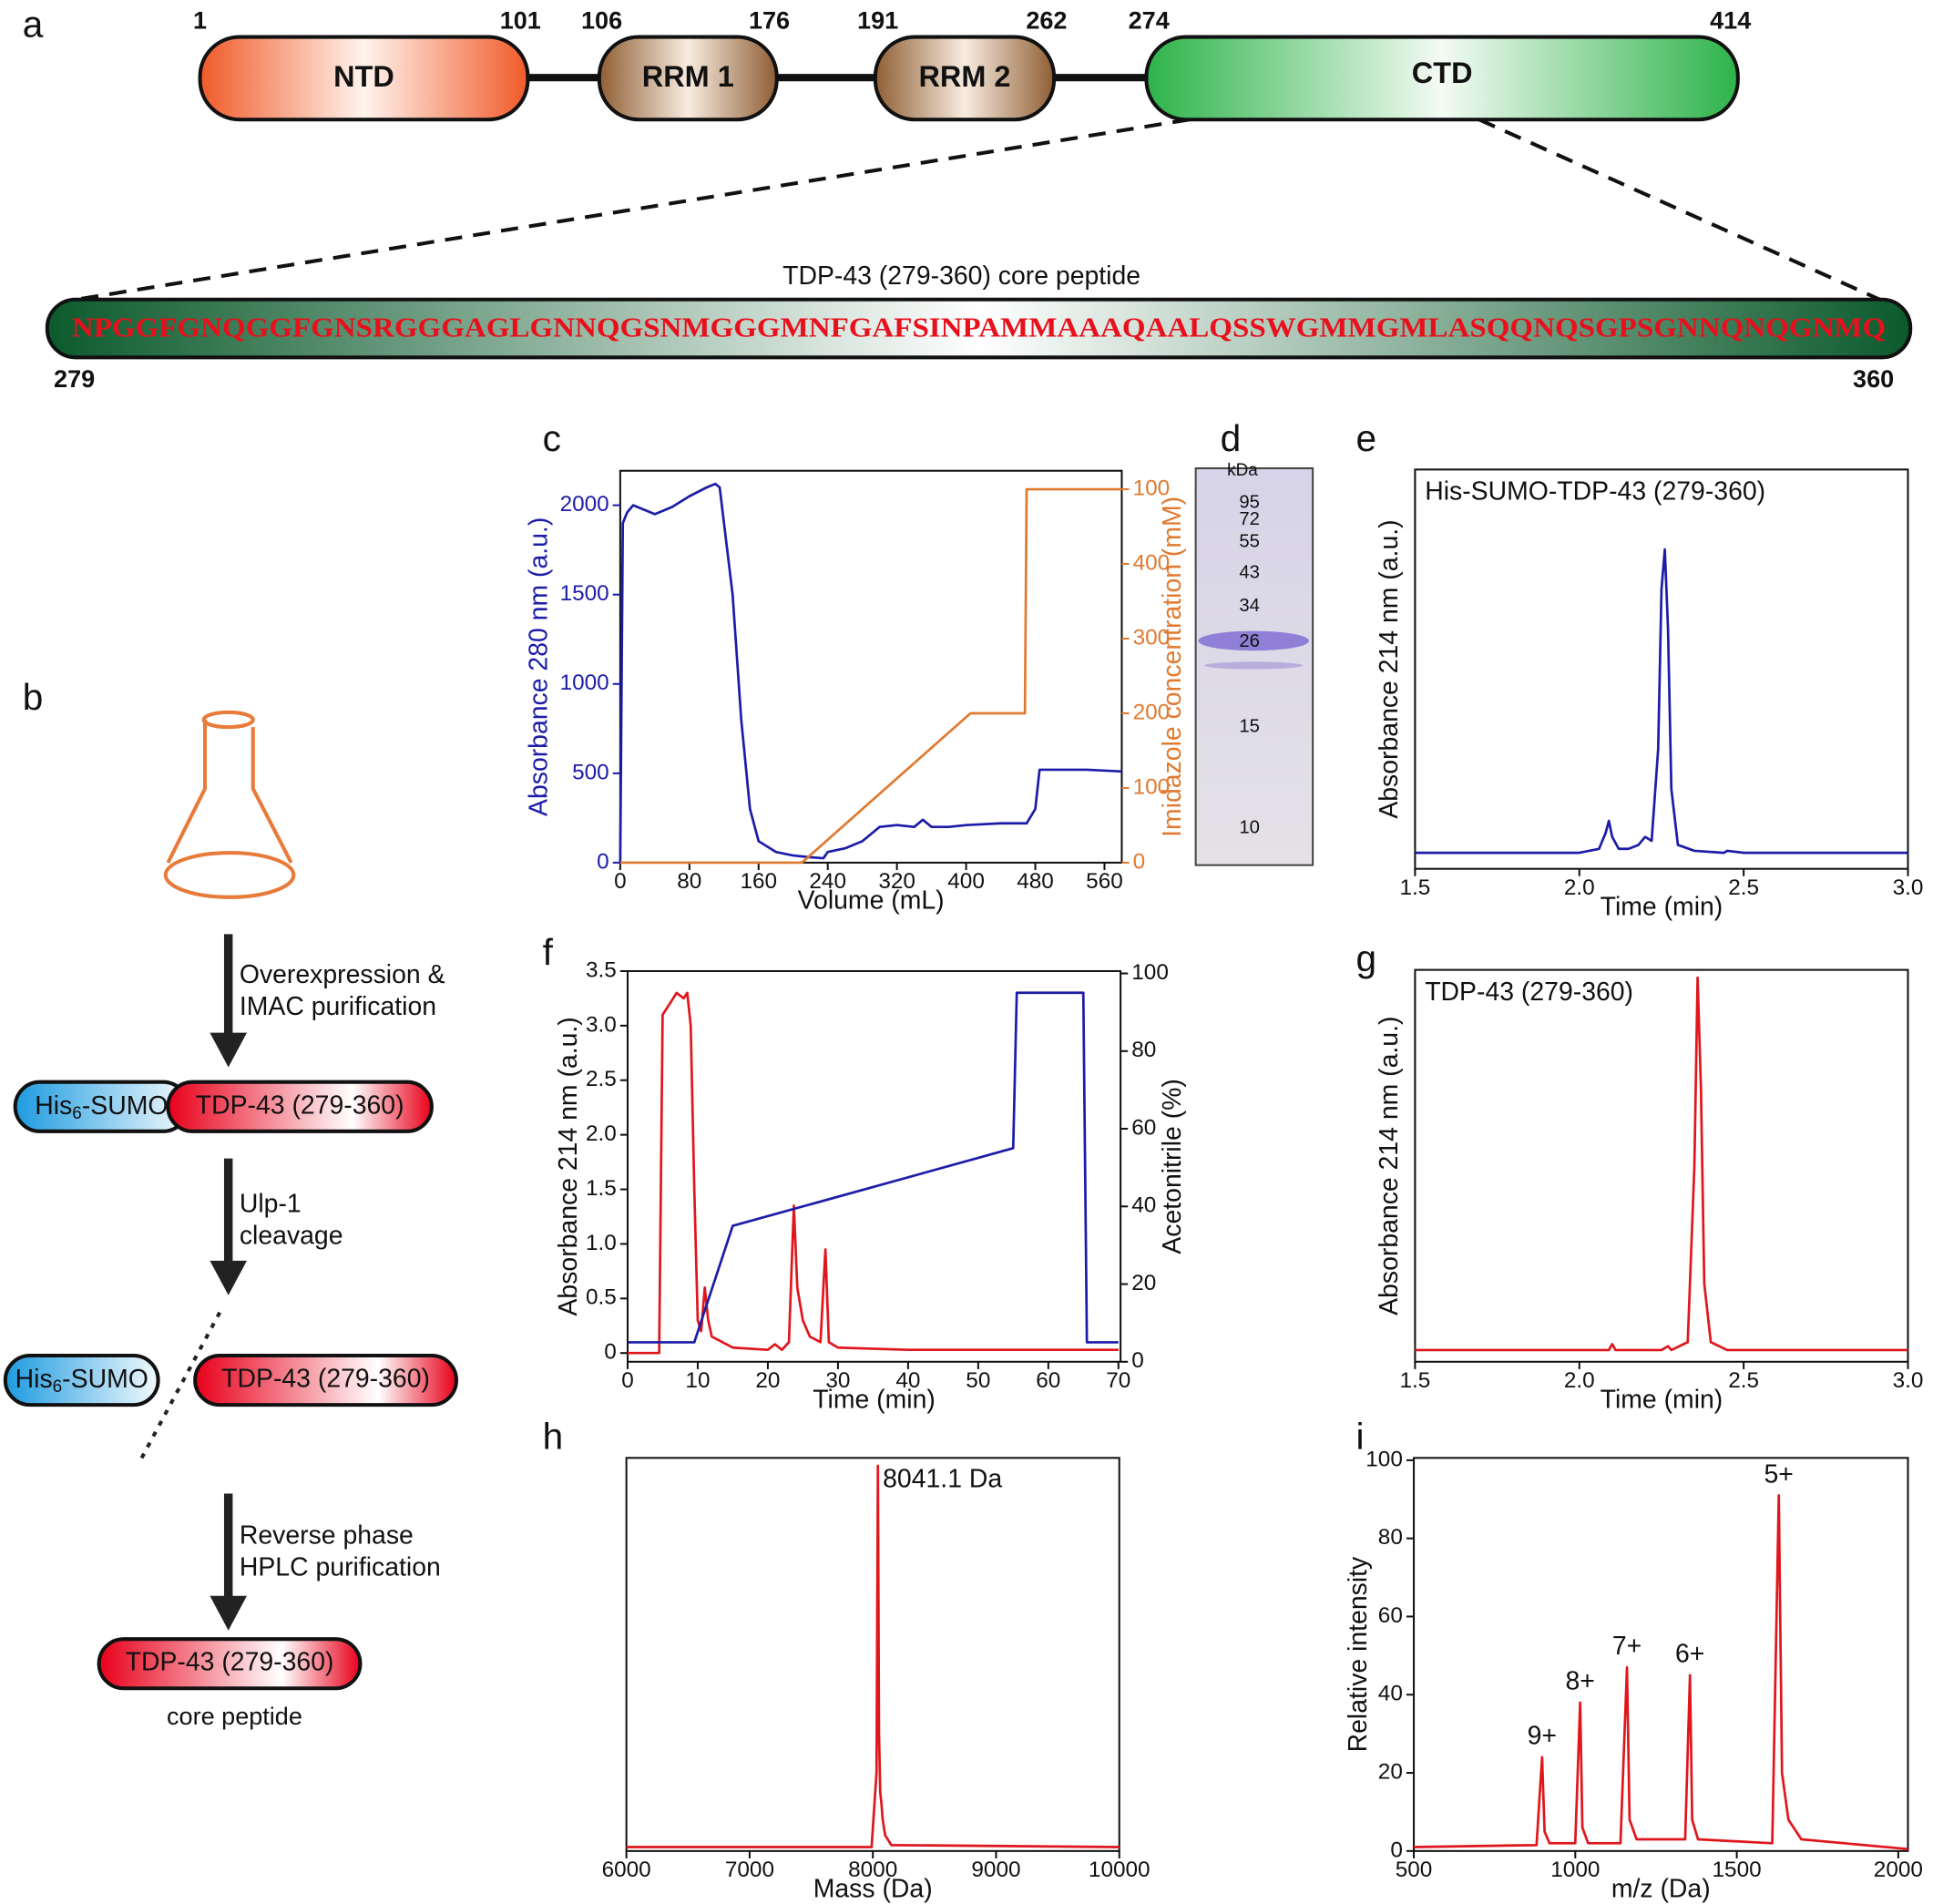 This screenshot has height=1904, width=1933. What do you see at coordinates (697, 1381) in the screenshot?
I see `x-tick-label: 10` at bounding box center [697, 1381].